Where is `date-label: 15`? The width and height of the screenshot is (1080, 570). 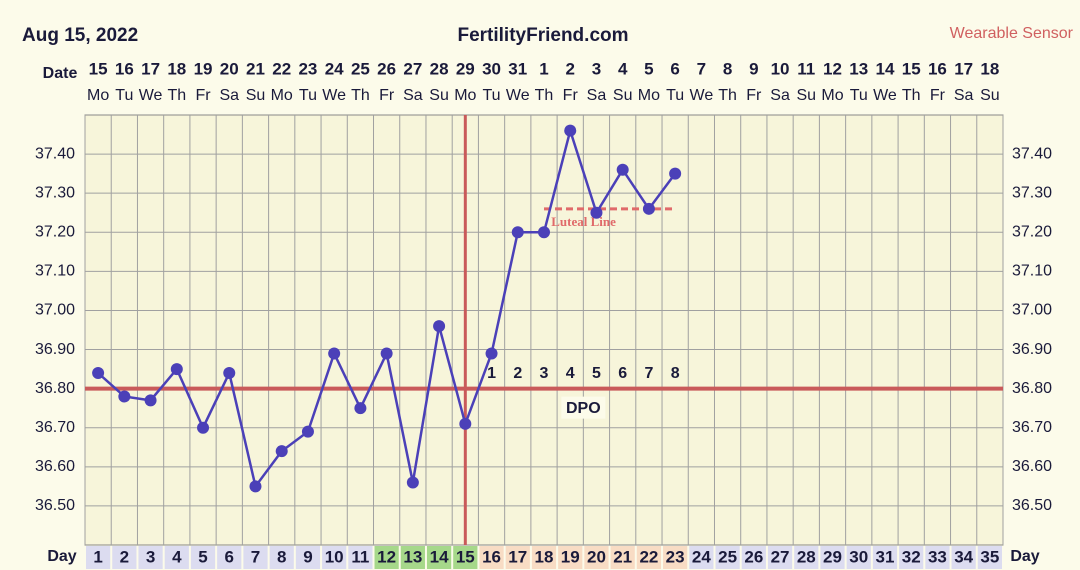
date-label: 15 is located at coordinates (911, 68).